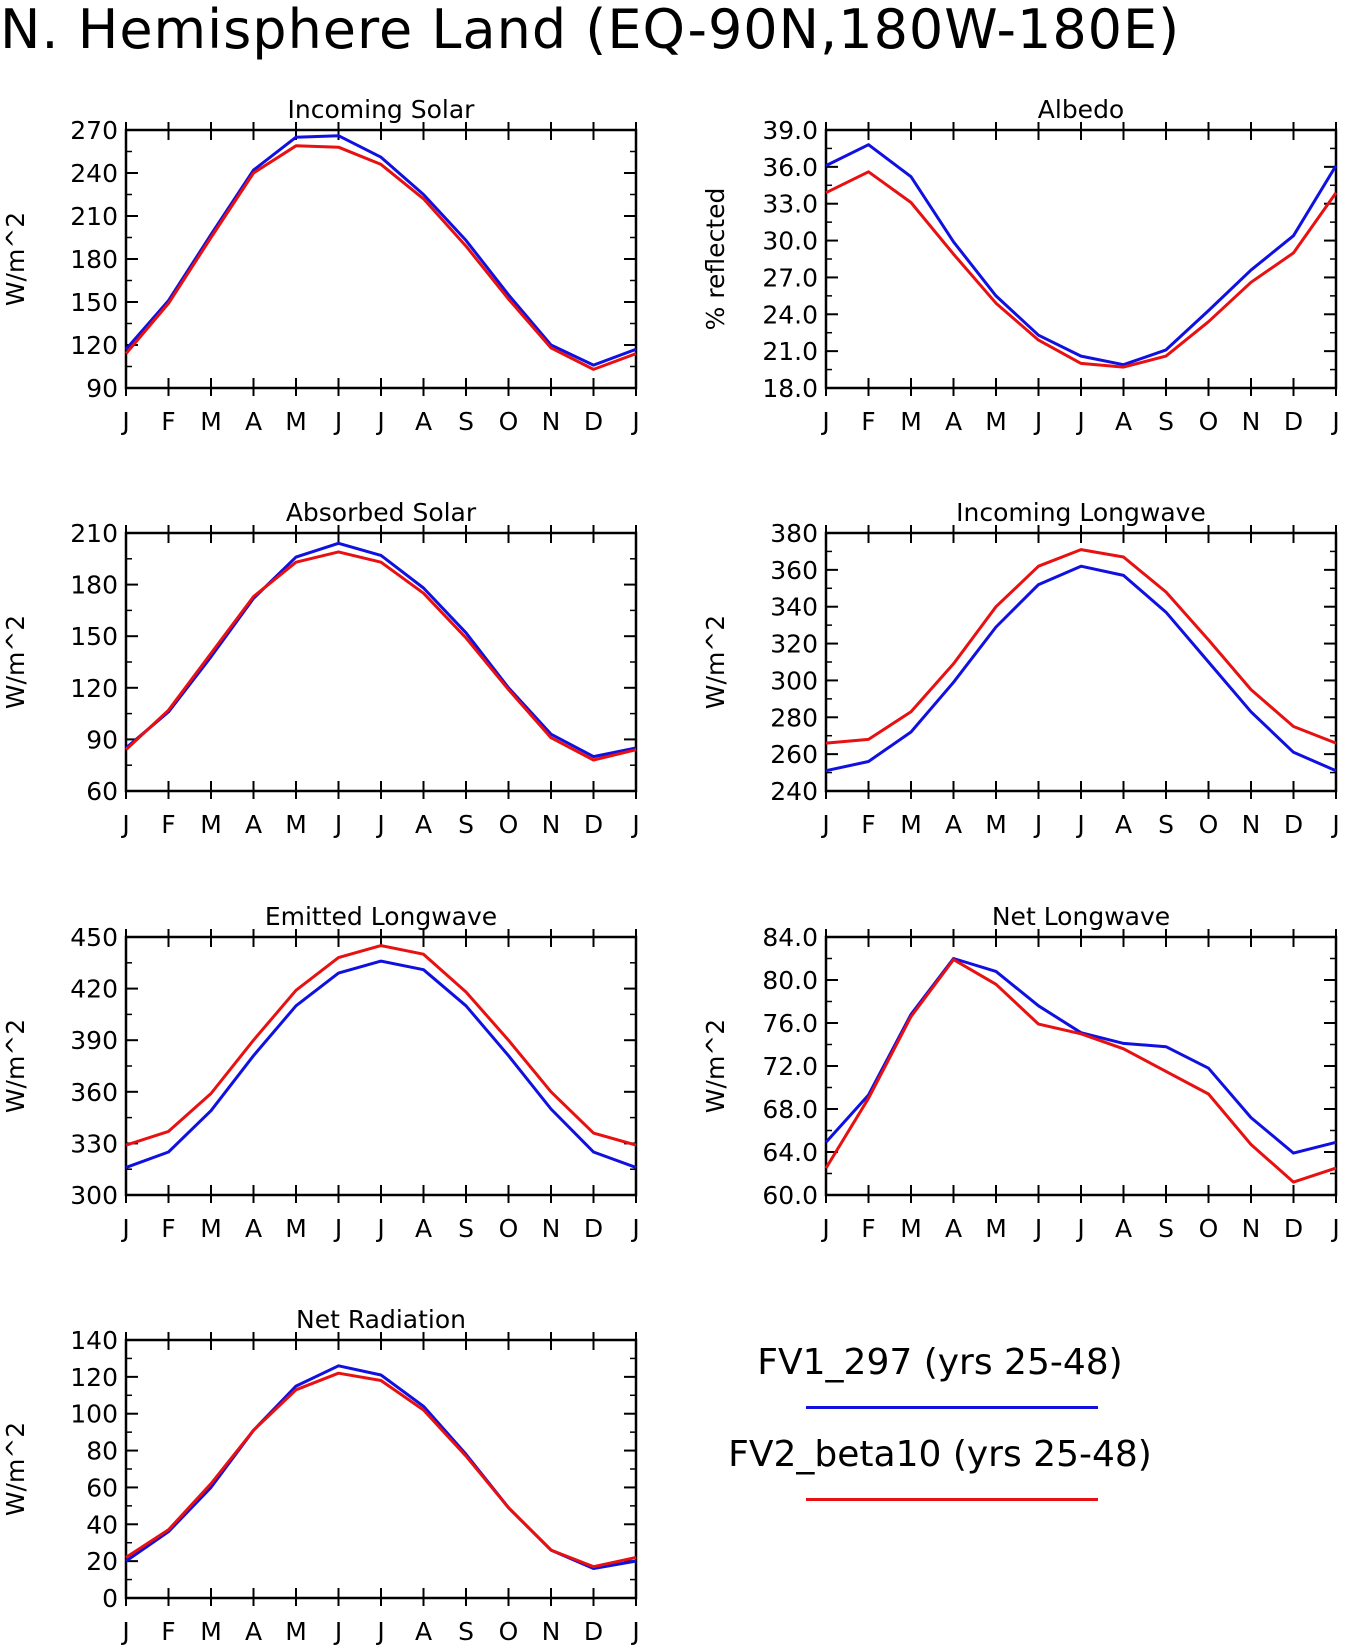  Describe the element at coordinates (794, 607) in the screenshot. I see `y-tick-label: 340` at that location.